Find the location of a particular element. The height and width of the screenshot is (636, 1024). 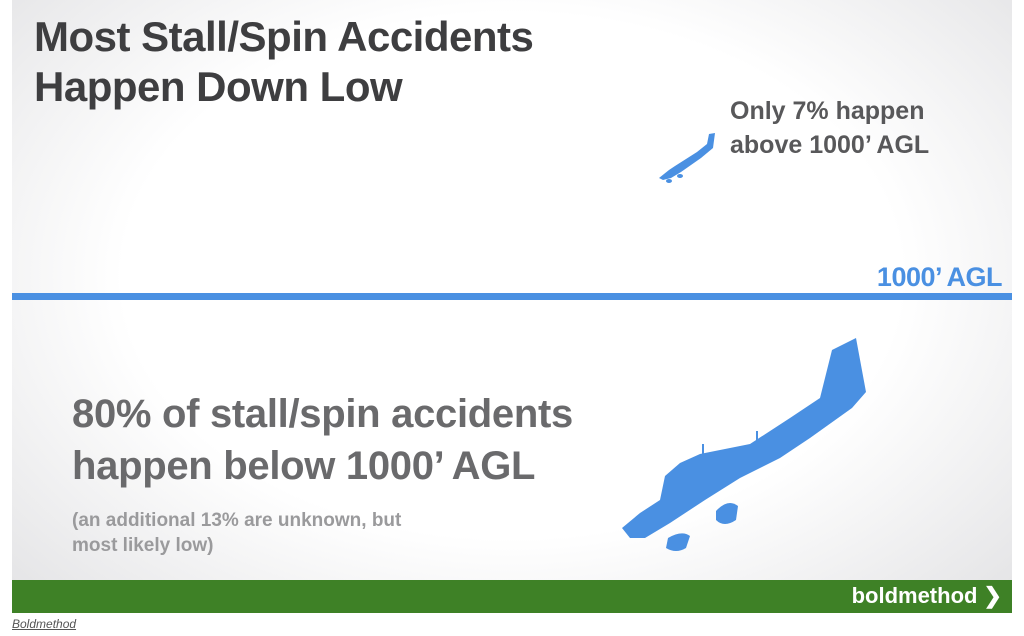

title: Most Stall/Spin Accidents Happen Down Low is located at coordinates (284, 61).